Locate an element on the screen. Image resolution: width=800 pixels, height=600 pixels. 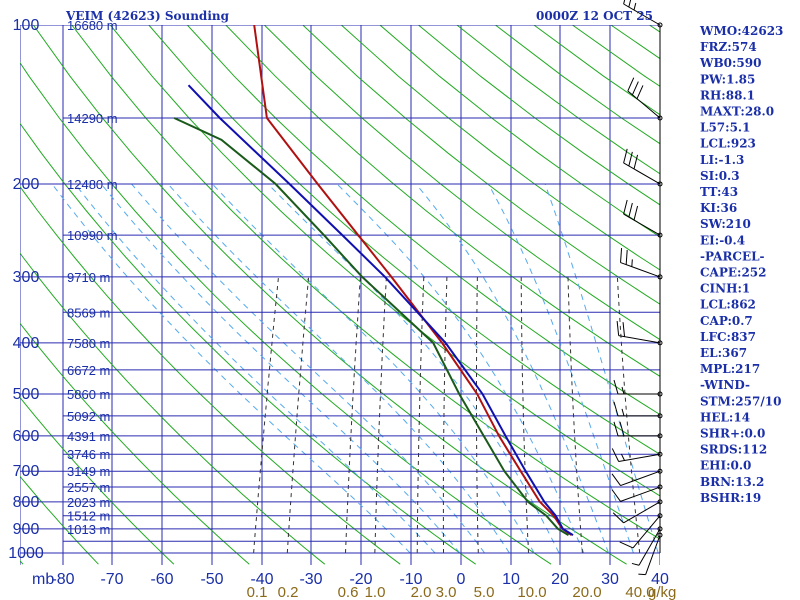
index-item: TT:43 is located at coordinates (719, 192).